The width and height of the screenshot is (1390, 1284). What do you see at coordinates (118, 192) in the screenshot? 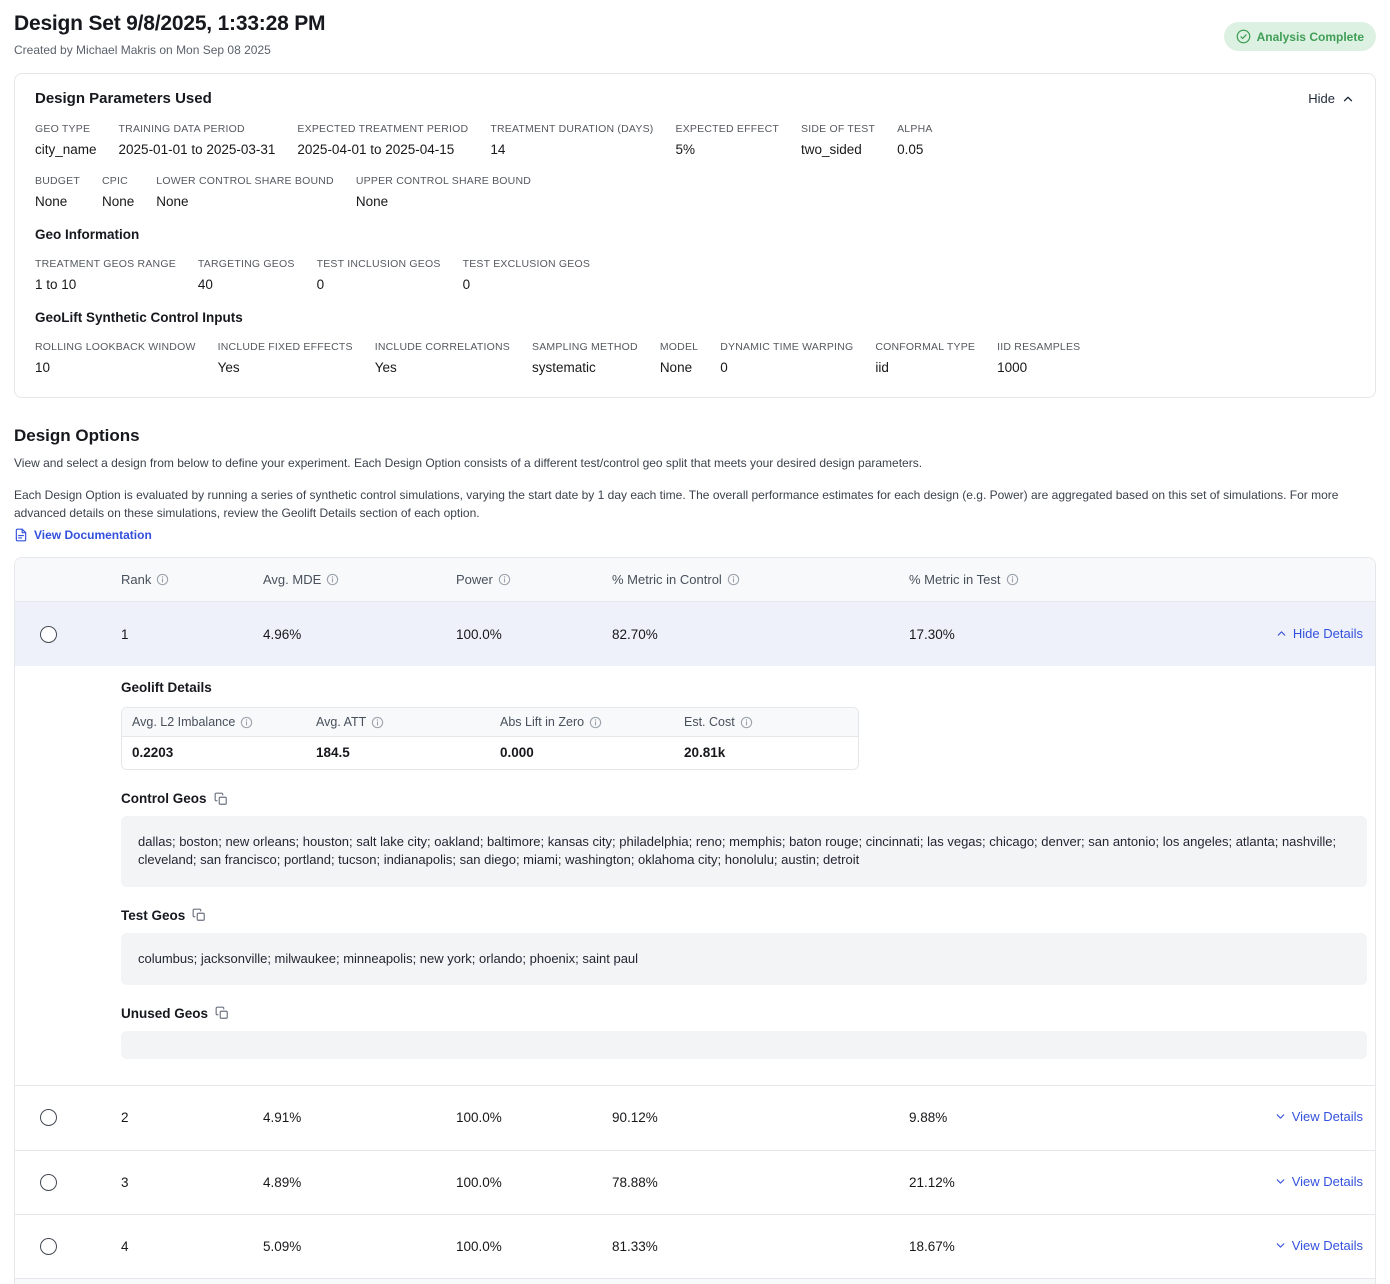
I see `param-cpic: CPIC None` at bounding box center [118, 192].